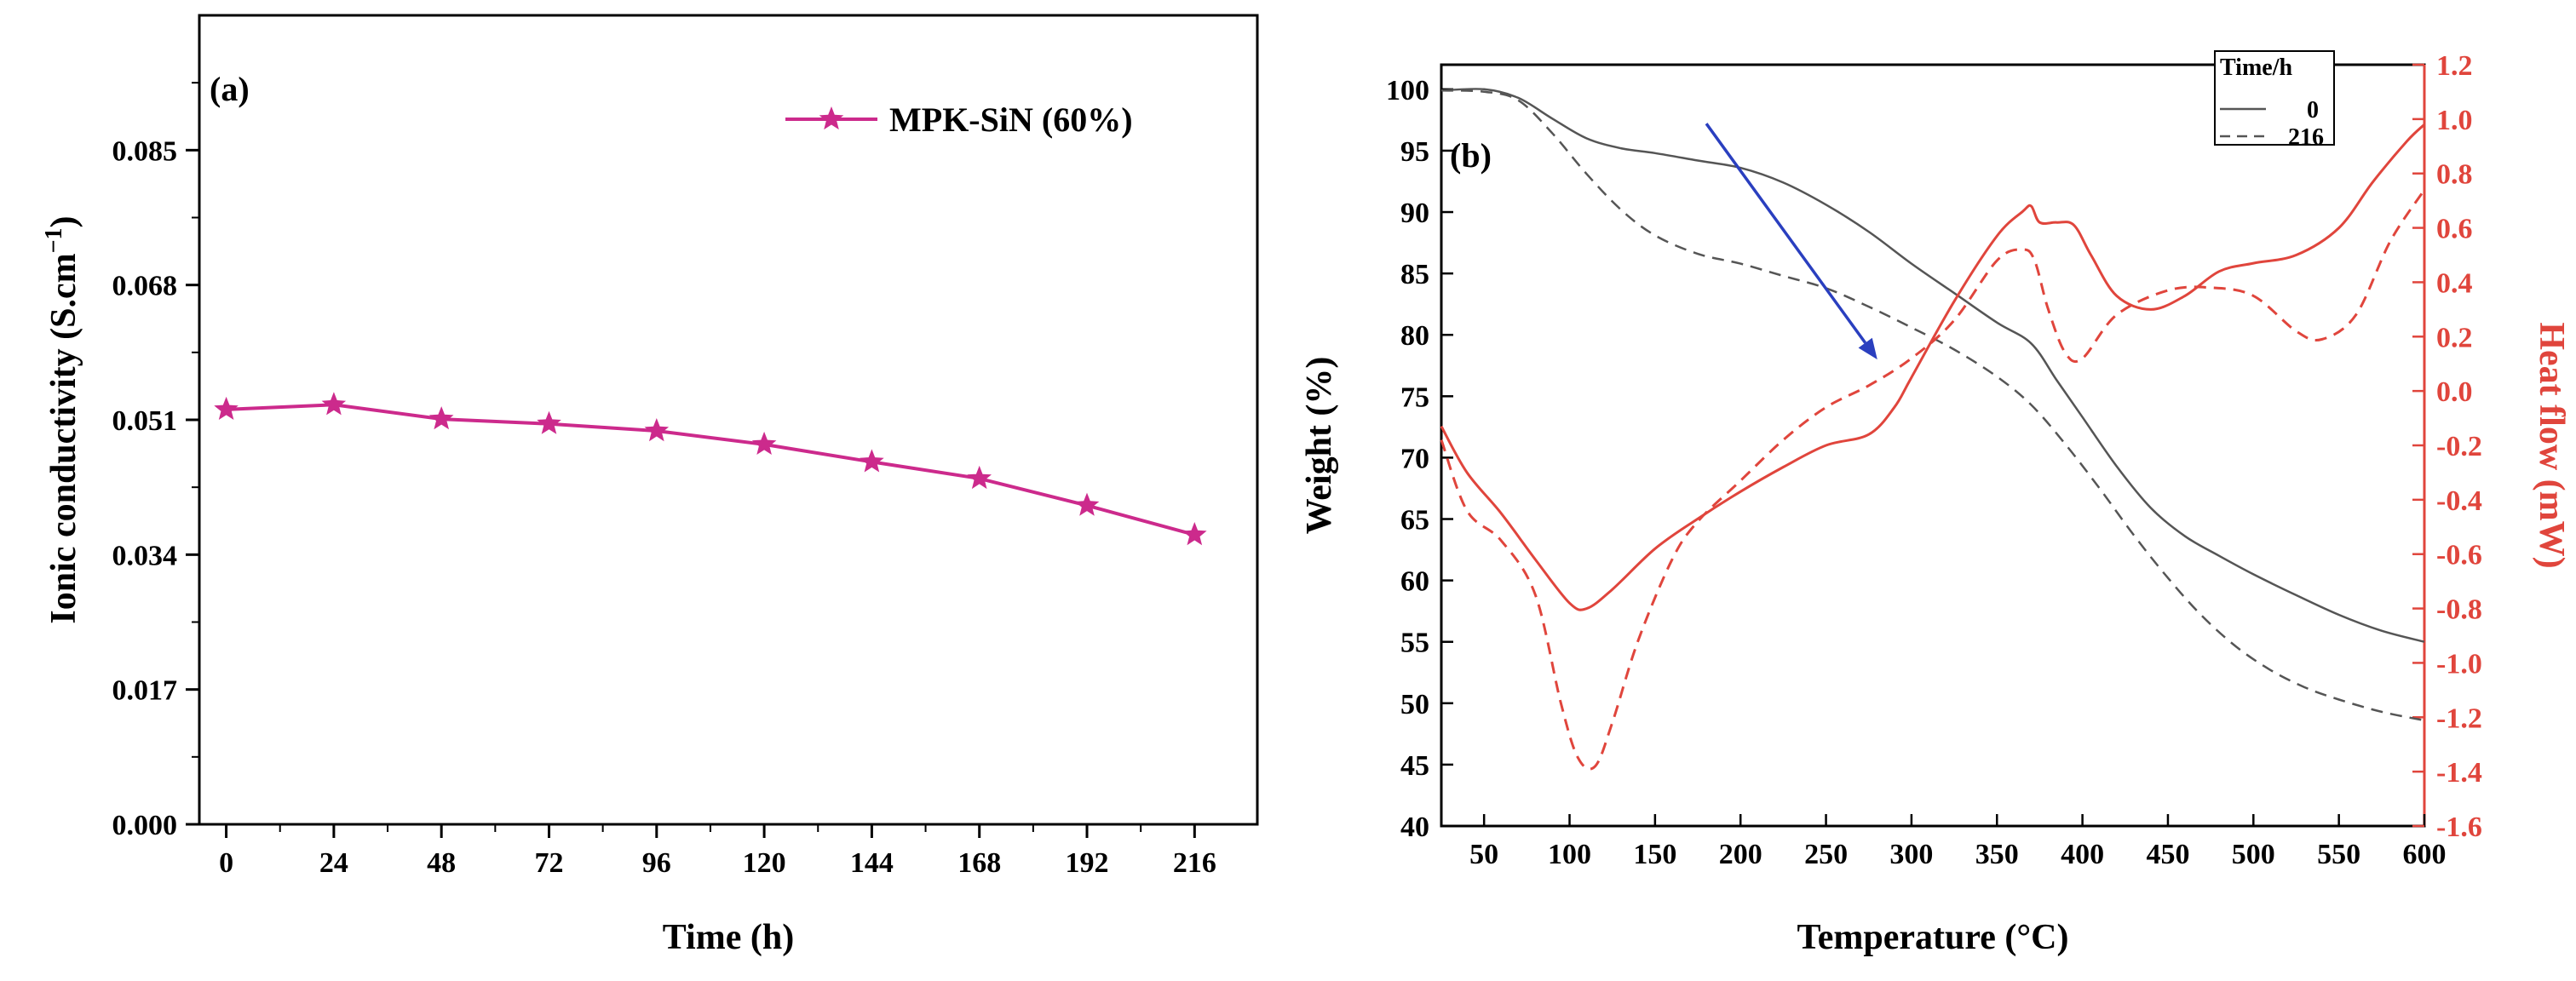  I want to click on chart-b-arrow-shaft, so click(1786, 234).